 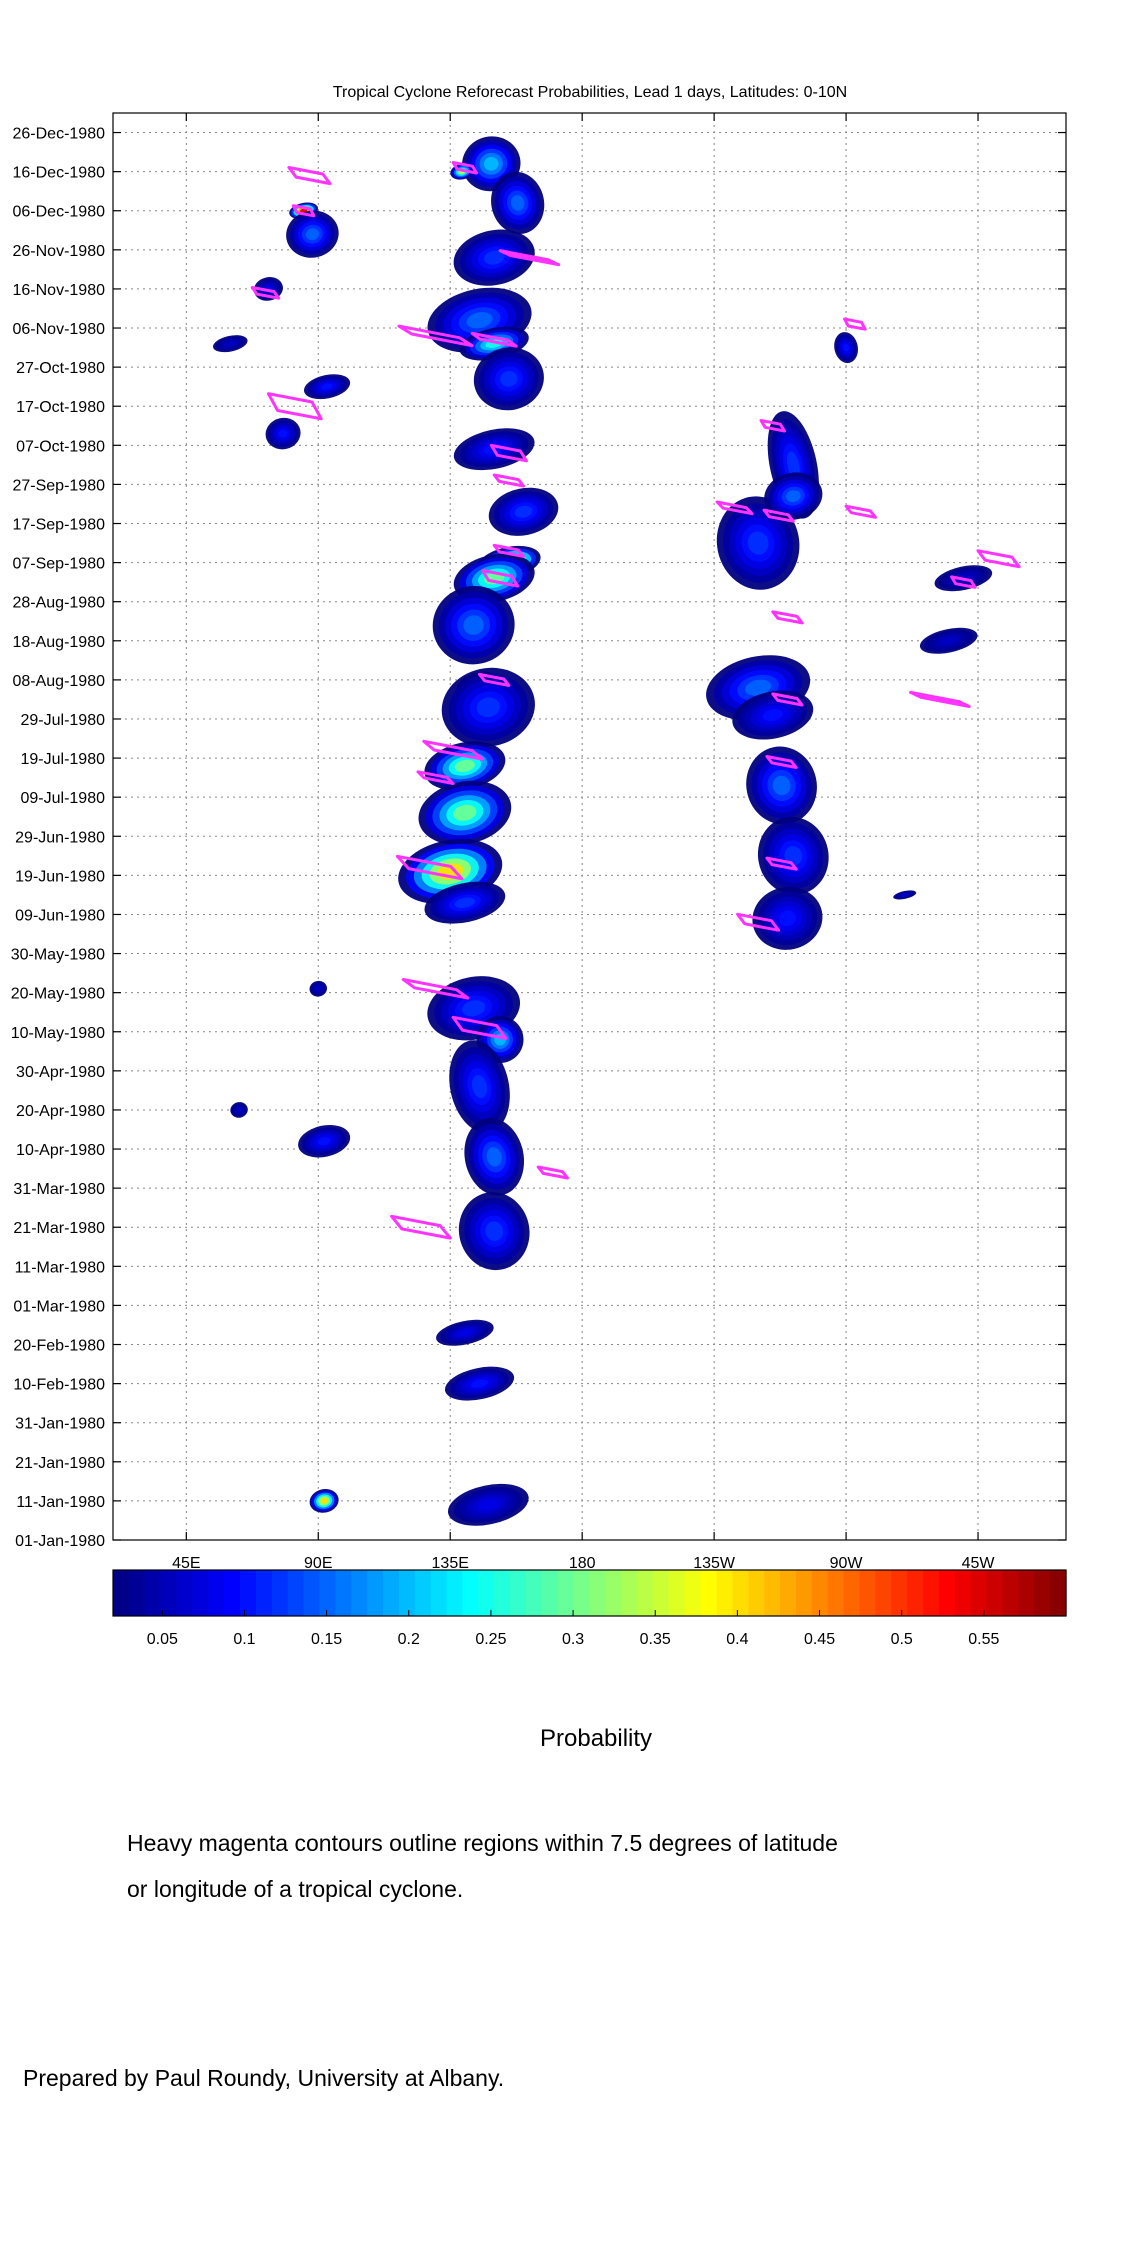 I want to click on colorbar-tick-label: 0.05, so click(x=162, y=1639).